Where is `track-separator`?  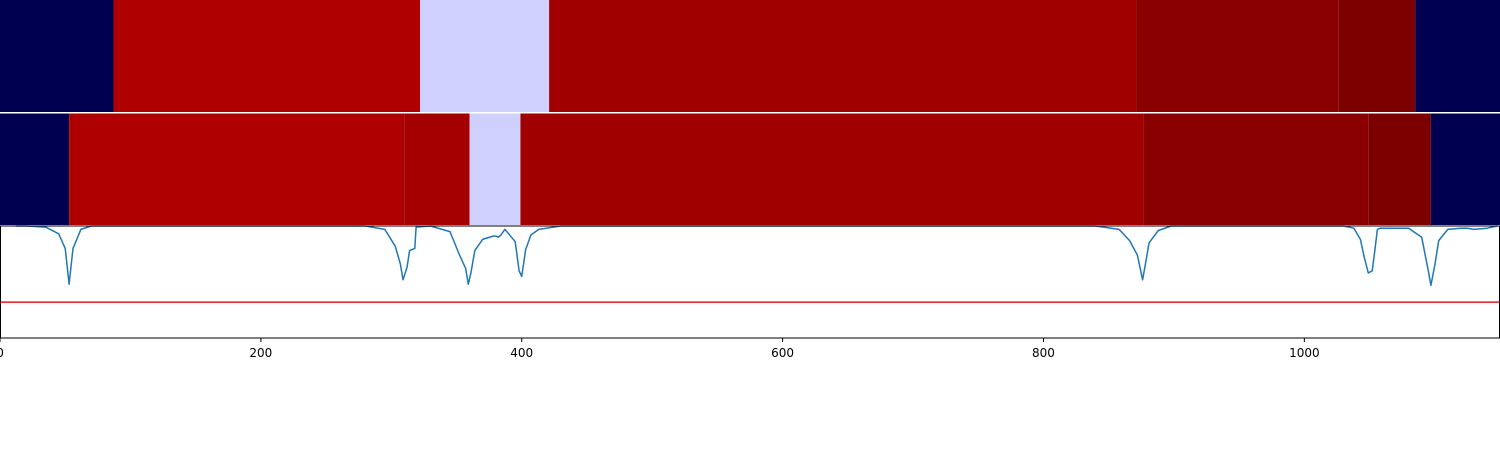
track-separator is located at coordinates (750, 113).